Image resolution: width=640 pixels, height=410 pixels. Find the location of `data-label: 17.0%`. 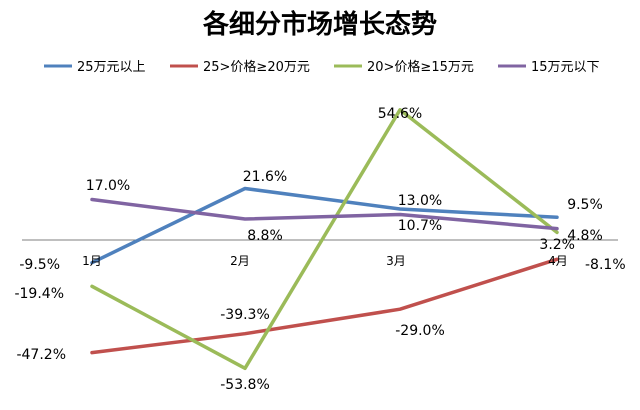

data-label: 17.0% is located at coordinates (108, 186).